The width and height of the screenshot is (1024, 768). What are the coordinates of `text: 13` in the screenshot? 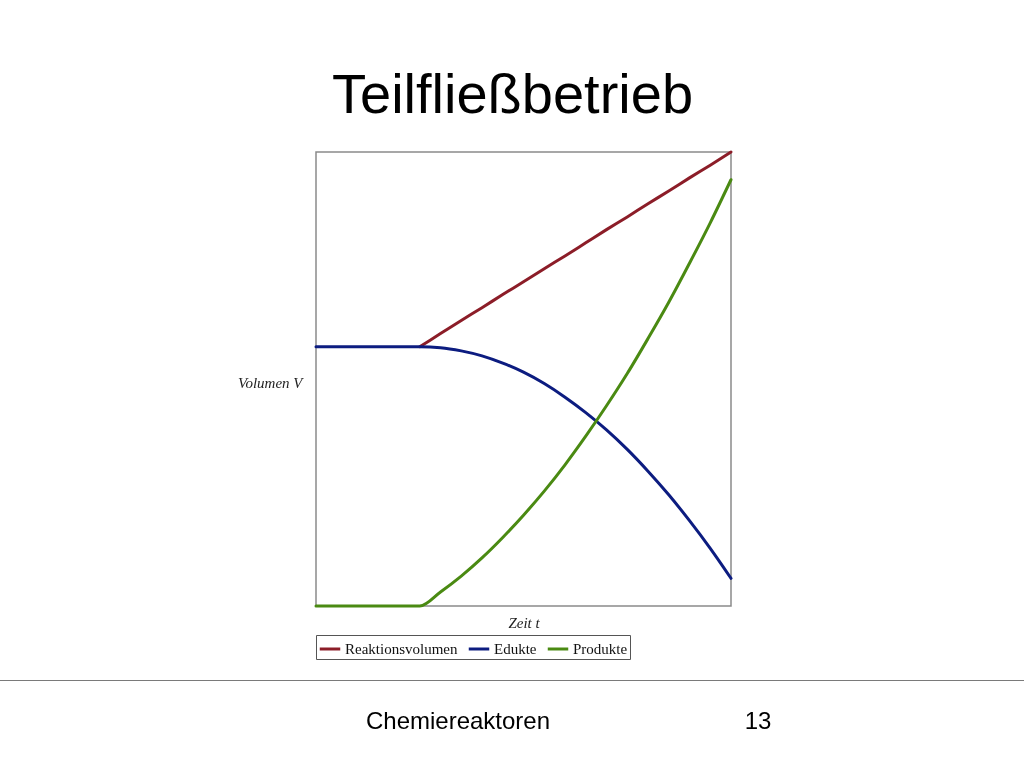 It's located at (758, 721).